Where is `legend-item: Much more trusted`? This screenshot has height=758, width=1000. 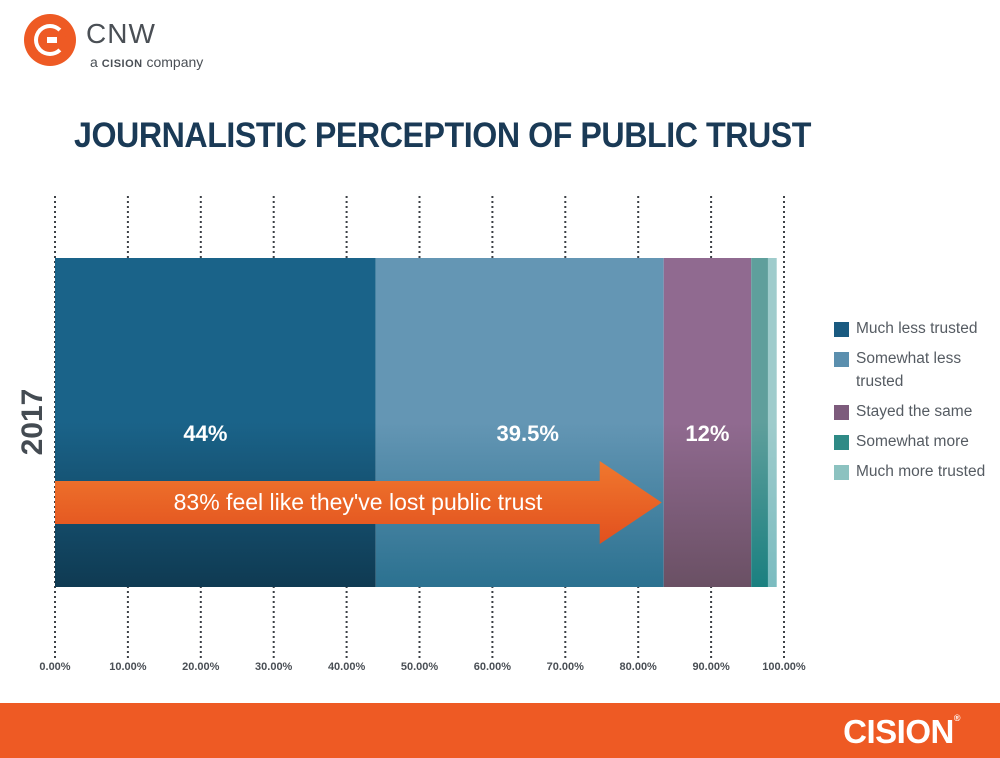 legend-item: Much more trusted is located at coordinates (914, 471).